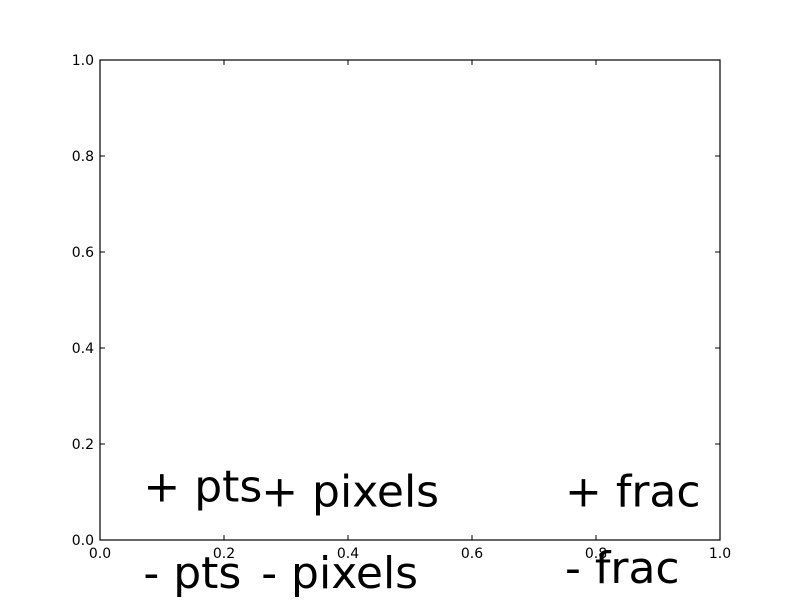 This screenshot has height=600, width=800. What do you see at coordinates (83, 445) in the screenshot?
I see `y-tick-label: 0.2` at bounding box center [83, 445].